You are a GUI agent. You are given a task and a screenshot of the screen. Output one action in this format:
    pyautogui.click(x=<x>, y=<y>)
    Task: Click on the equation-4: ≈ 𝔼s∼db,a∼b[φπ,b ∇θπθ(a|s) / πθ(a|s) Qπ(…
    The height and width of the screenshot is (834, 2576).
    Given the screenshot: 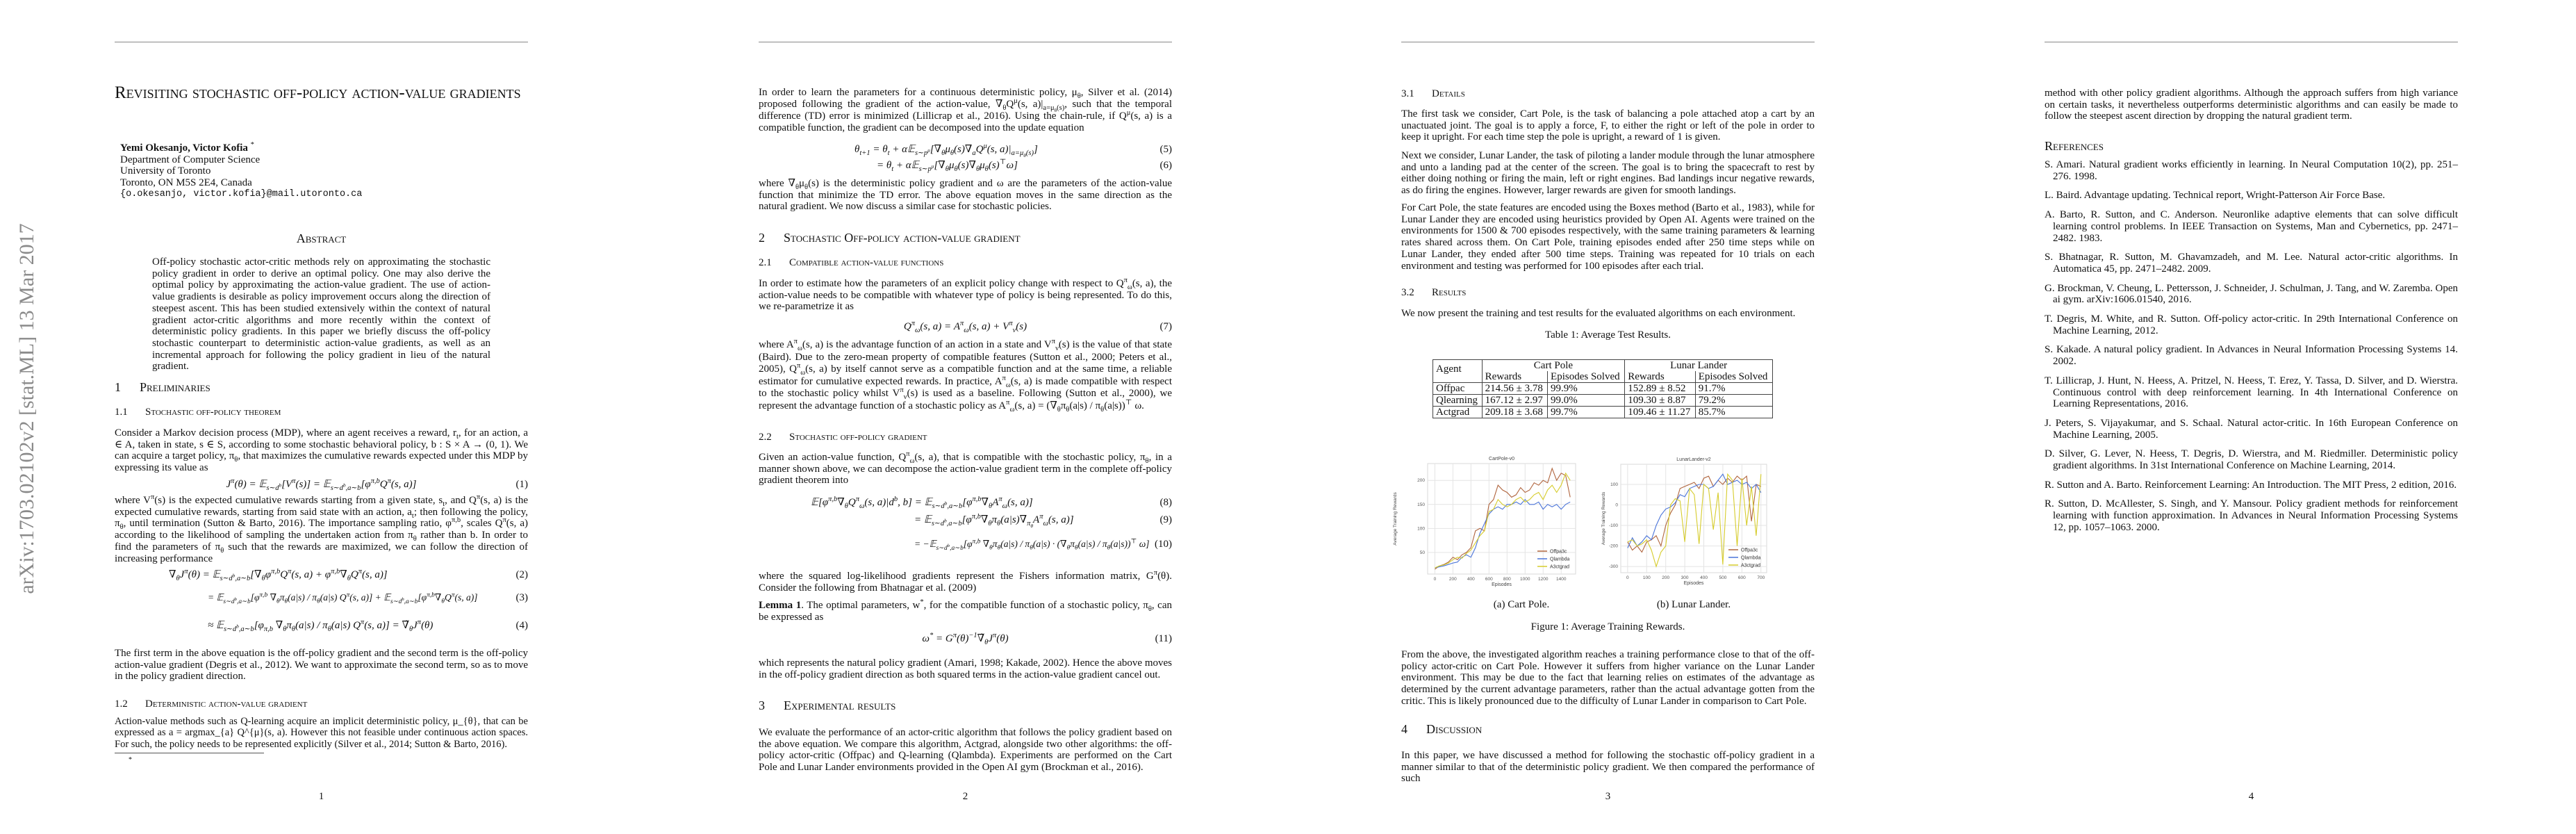 What is the action you would take?
    pyautogui.click(x=321, y=626)
    